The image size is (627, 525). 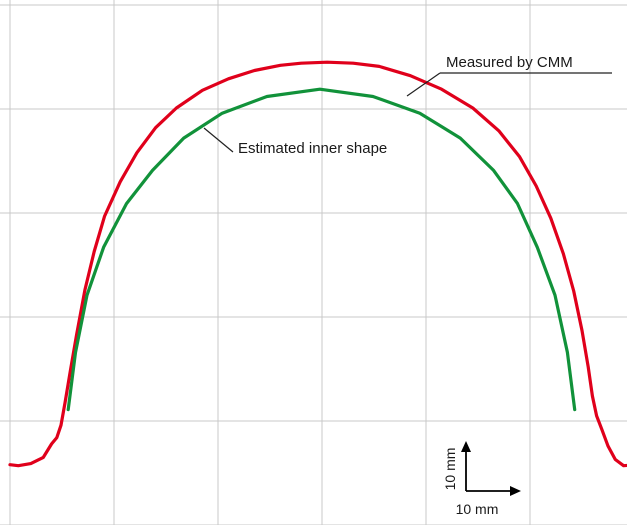 I want to click on scale-bar-right-arrow, so click(x=515, y=491).